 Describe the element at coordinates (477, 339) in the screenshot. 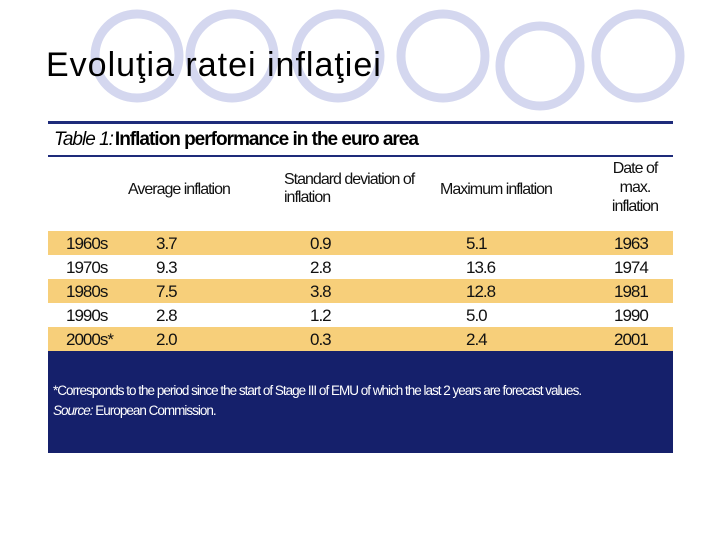

I see `cell-maximum: 2.4` at that location.